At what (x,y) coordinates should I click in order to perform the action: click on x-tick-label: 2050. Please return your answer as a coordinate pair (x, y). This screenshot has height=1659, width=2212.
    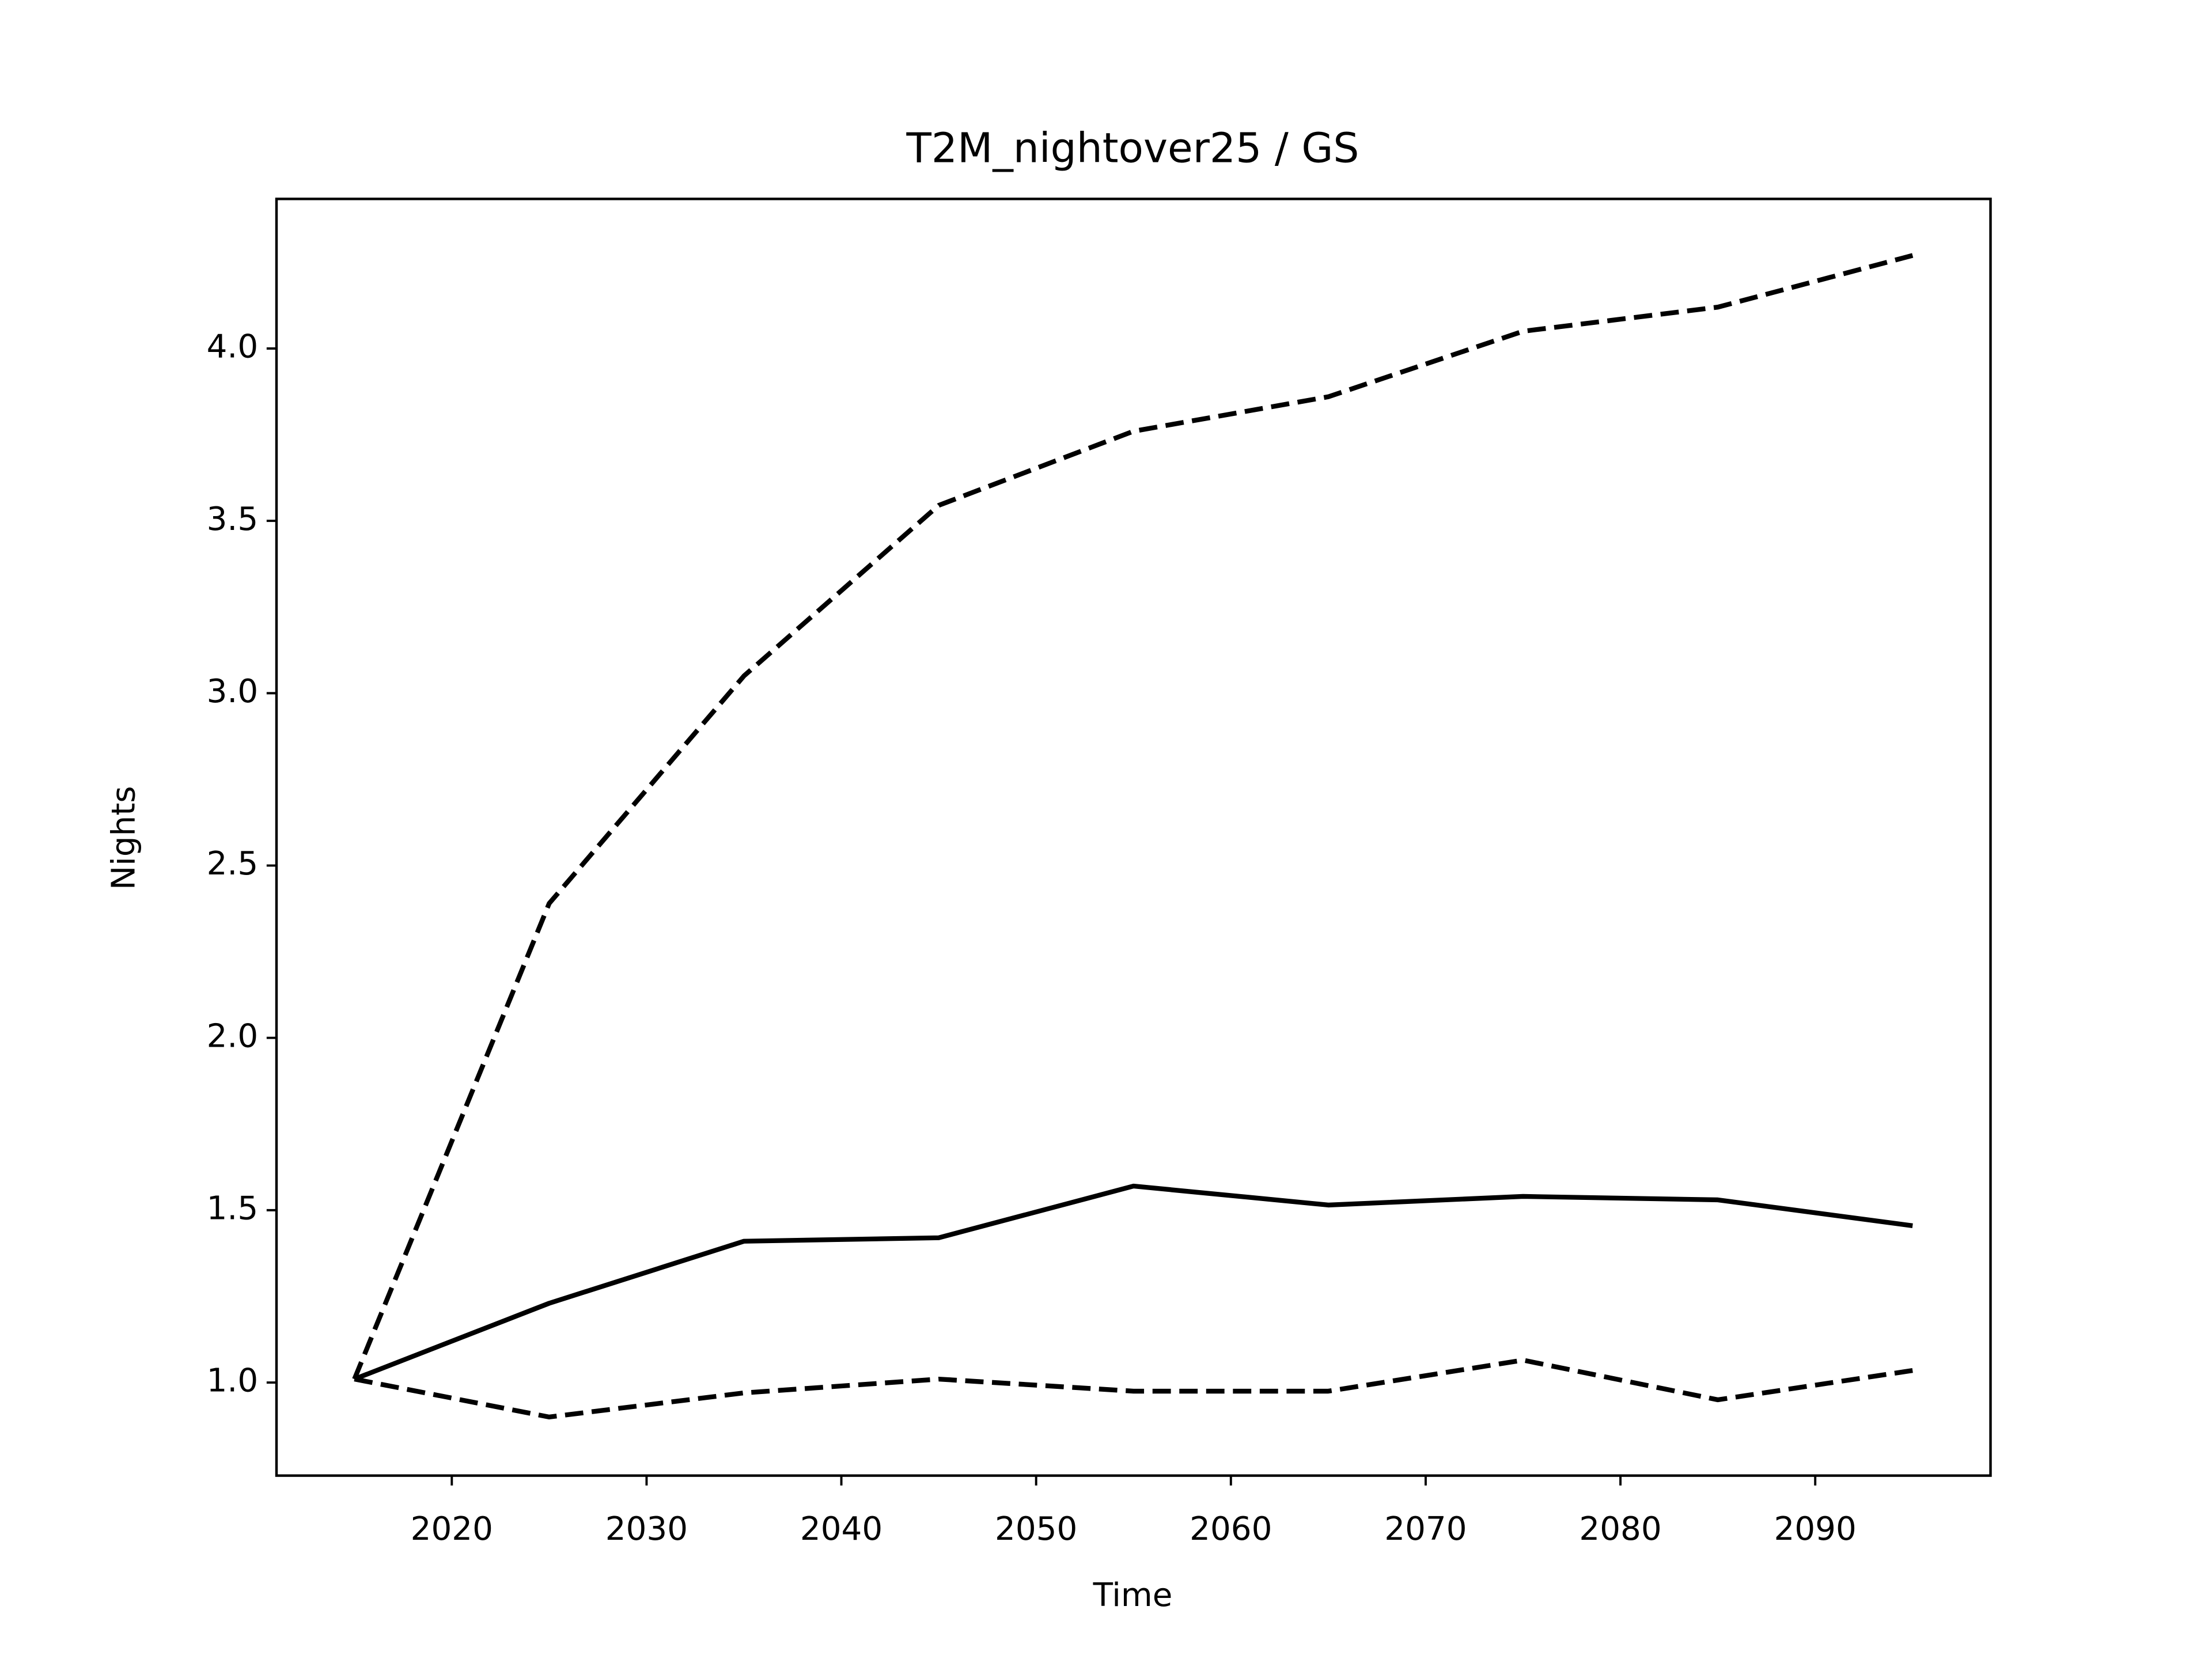
    Looking at the image, I should click on (1036, 1529).